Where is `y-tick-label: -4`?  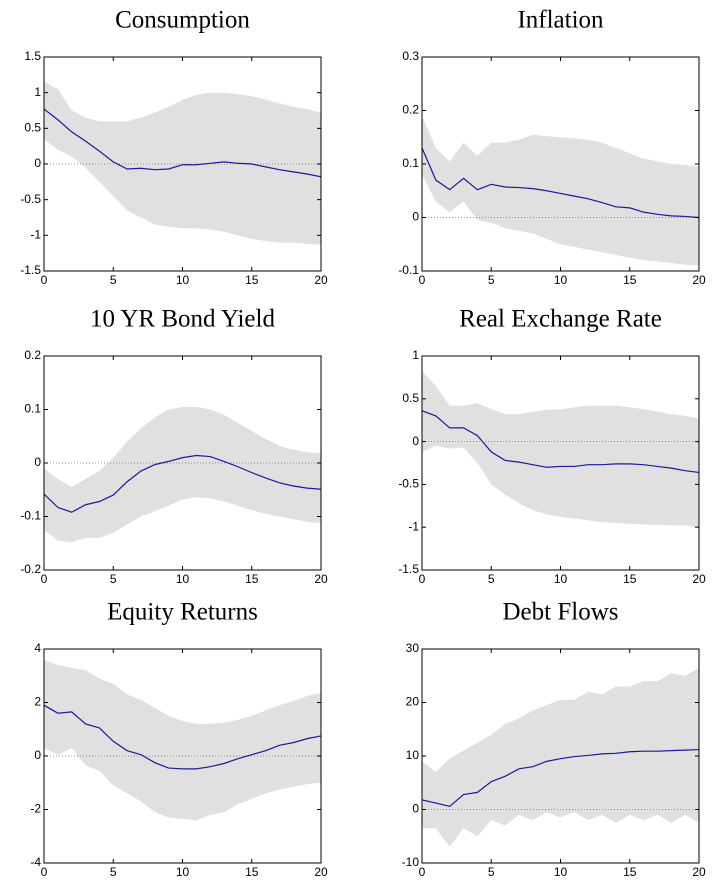 y-tick-label: -4 is located at coordinates (35, 862).